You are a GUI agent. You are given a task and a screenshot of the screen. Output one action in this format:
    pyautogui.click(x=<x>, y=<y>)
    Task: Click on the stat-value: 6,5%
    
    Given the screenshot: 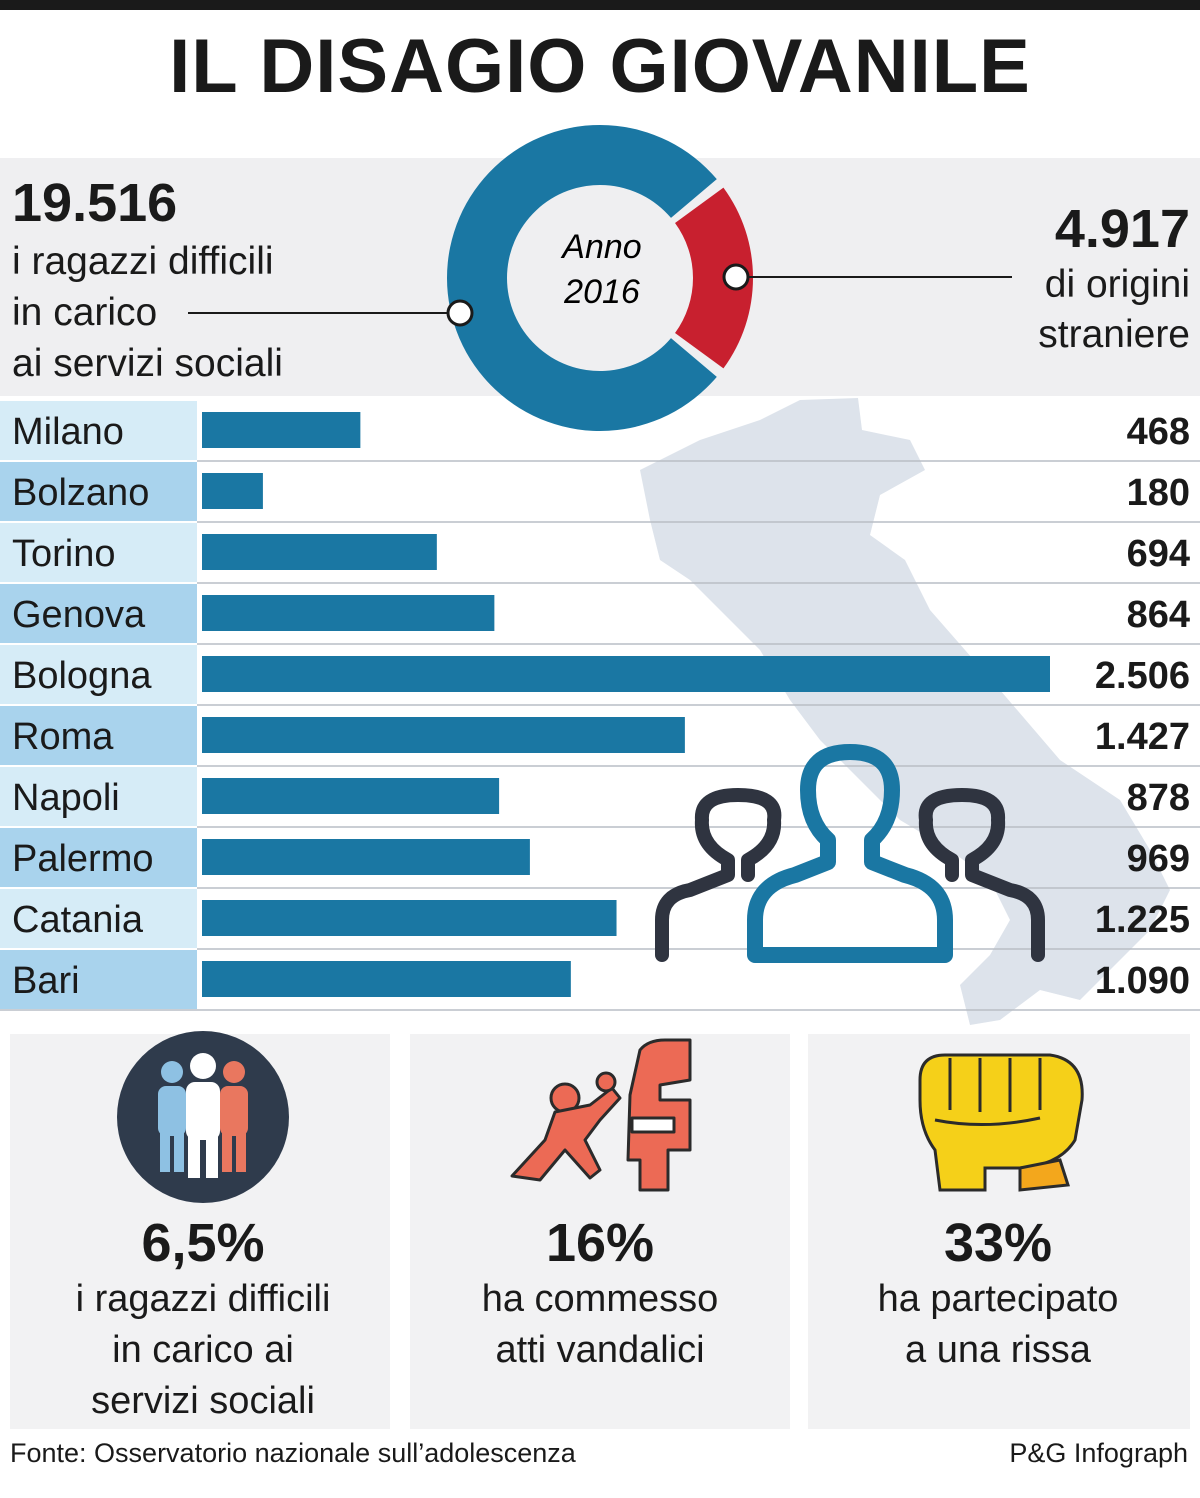 What is the action you would take?
    pyautogui.click(x=203, y=1243)
    